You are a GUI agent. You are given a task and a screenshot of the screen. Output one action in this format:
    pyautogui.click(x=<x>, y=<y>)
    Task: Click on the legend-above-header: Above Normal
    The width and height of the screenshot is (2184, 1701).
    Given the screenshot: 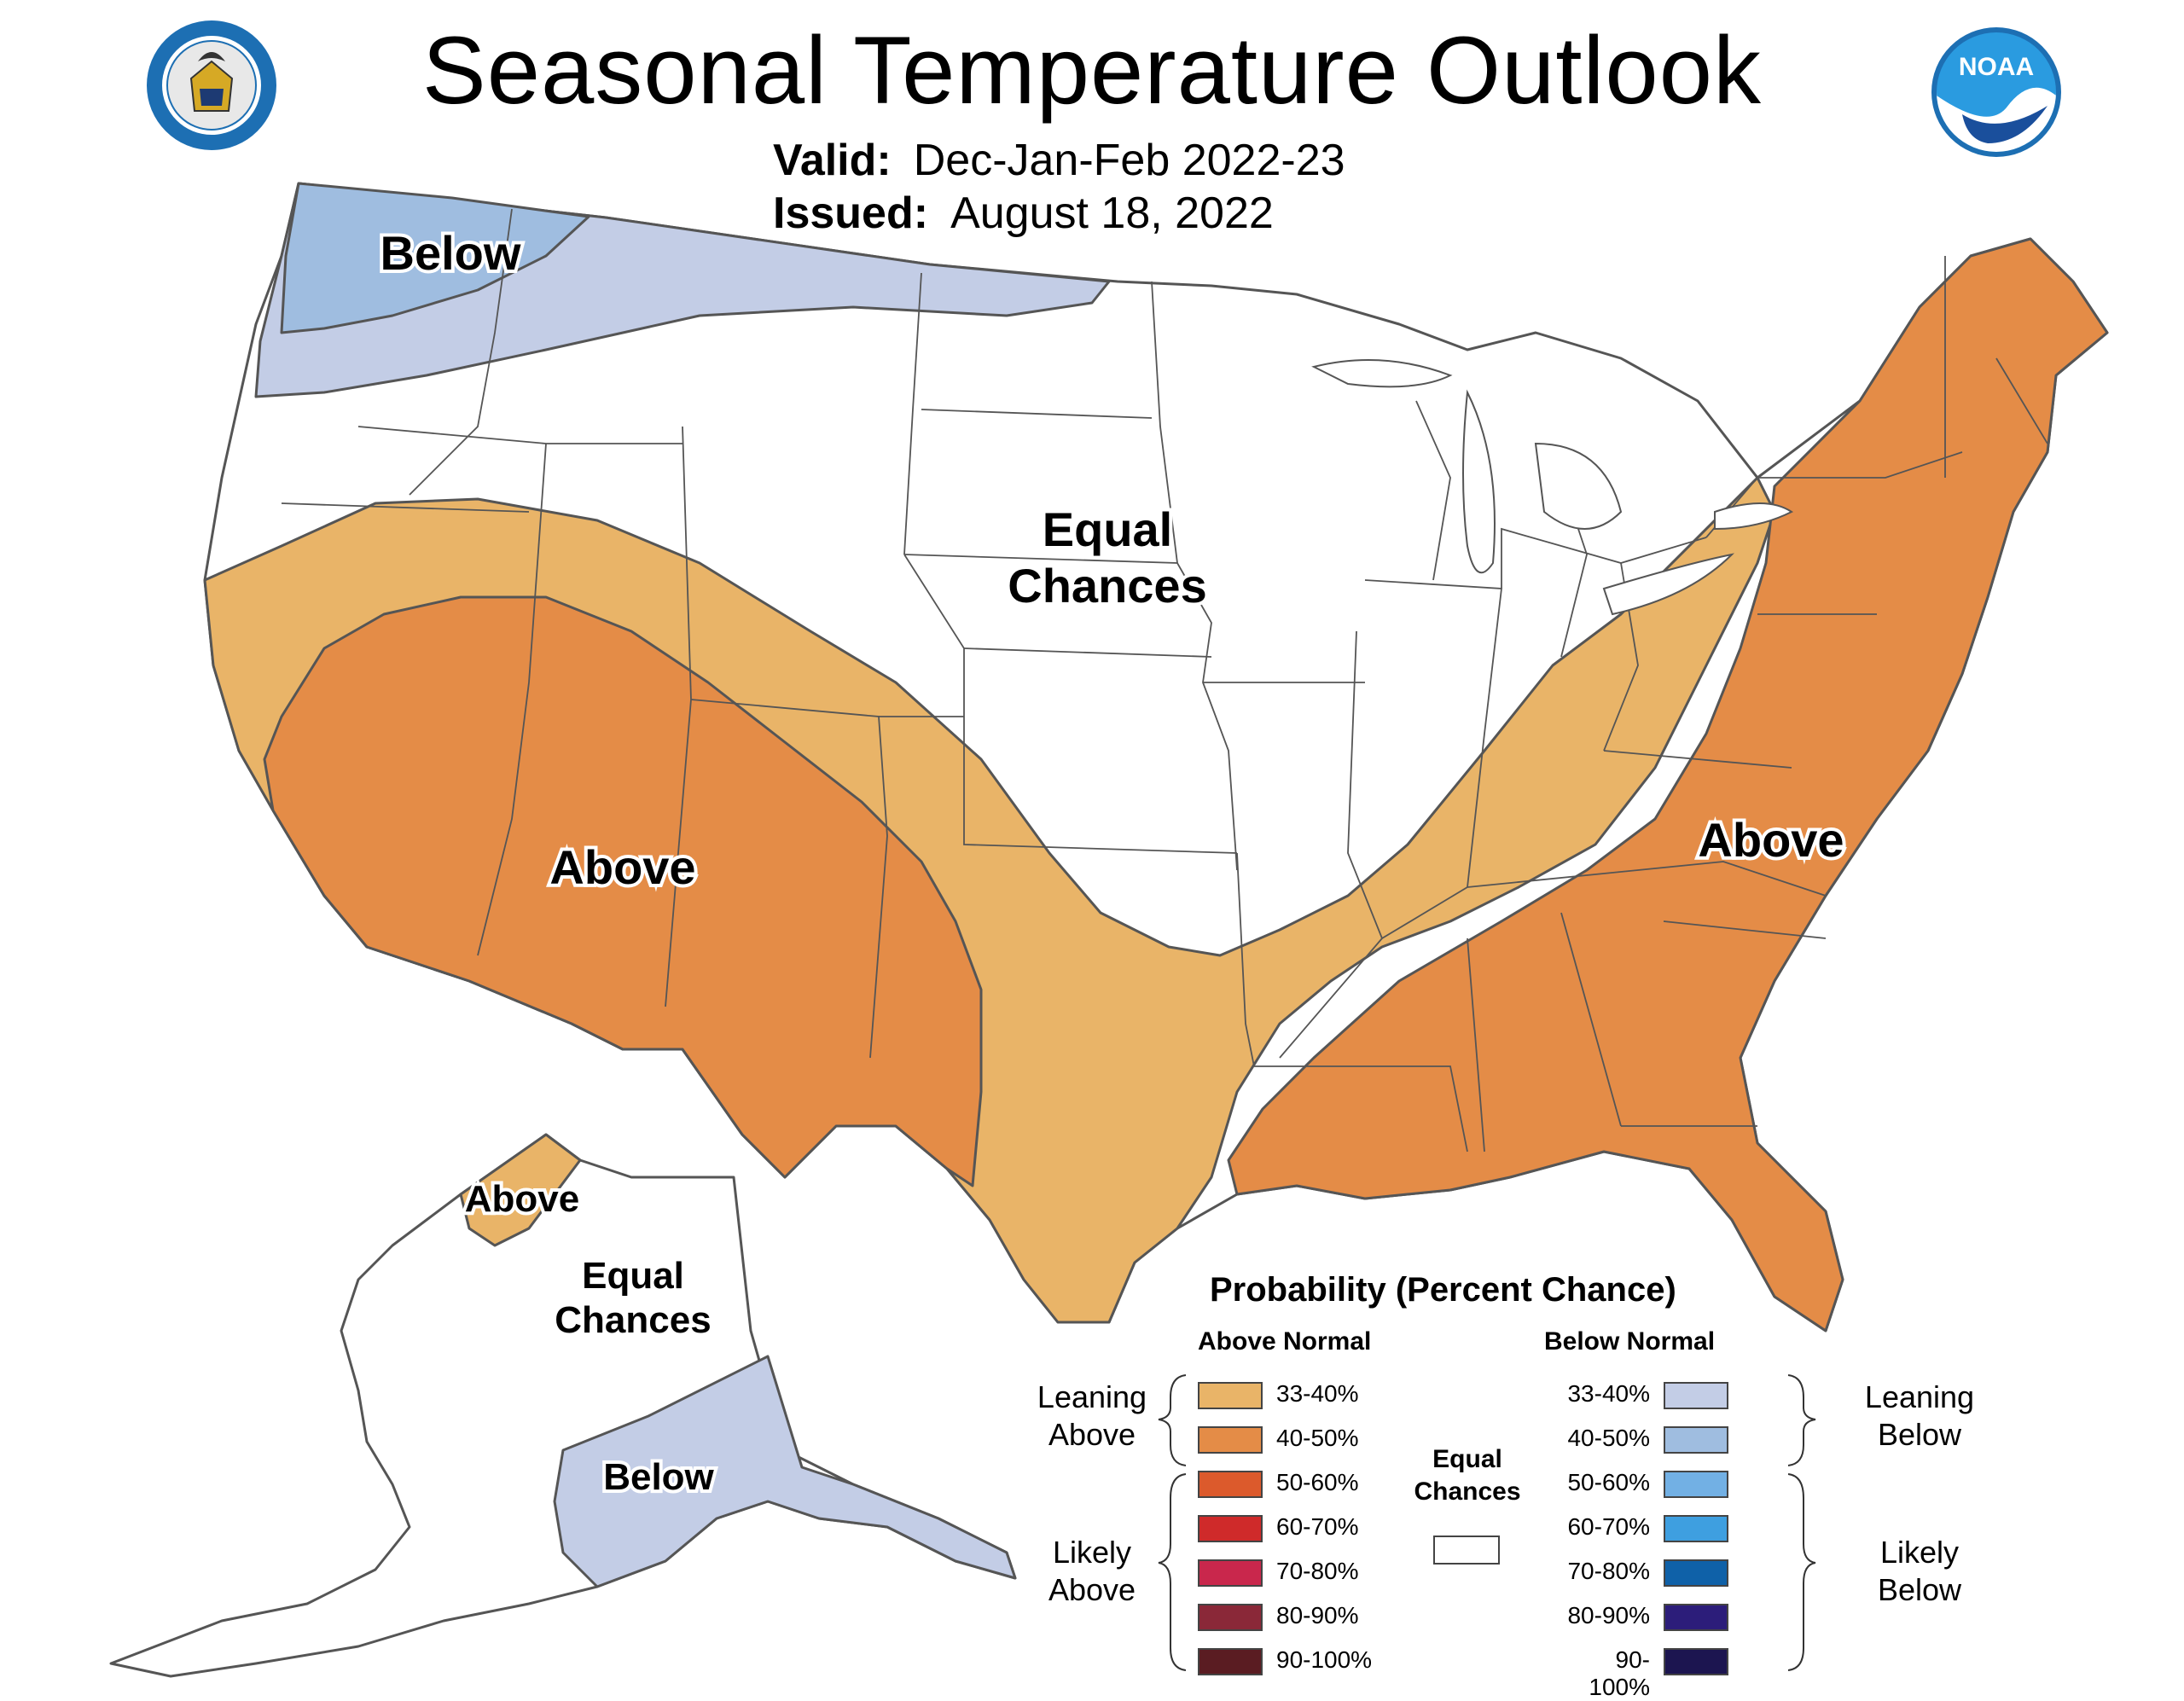 What is the action you would take?
    pyautogui.click(x=1285, y=1341)
    